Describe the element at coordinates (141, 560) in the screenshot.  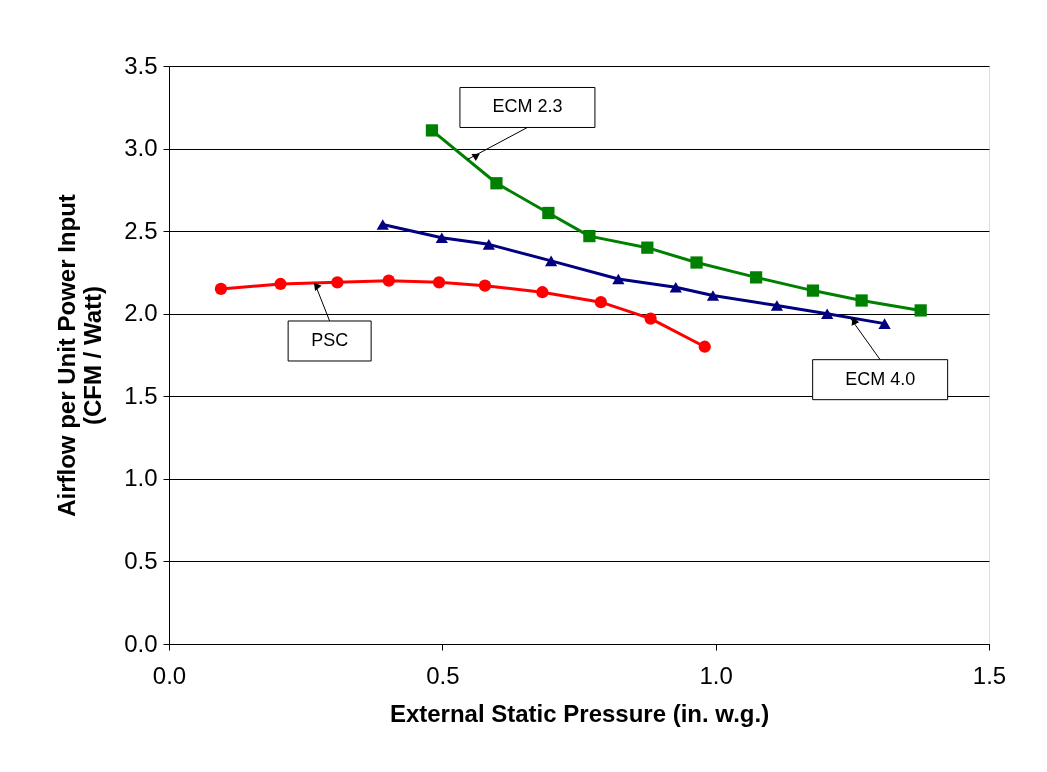
I see `y-tick-label: 0.5` at that location.